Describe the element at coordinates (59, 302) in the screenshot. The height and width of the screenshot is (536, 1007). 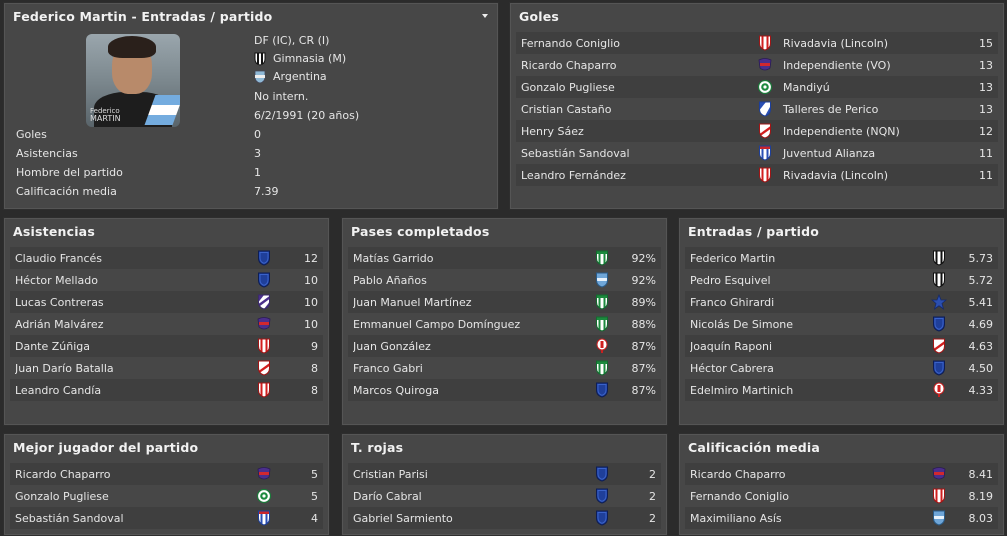
I see `player-name: Lucas Contreras` at that location.